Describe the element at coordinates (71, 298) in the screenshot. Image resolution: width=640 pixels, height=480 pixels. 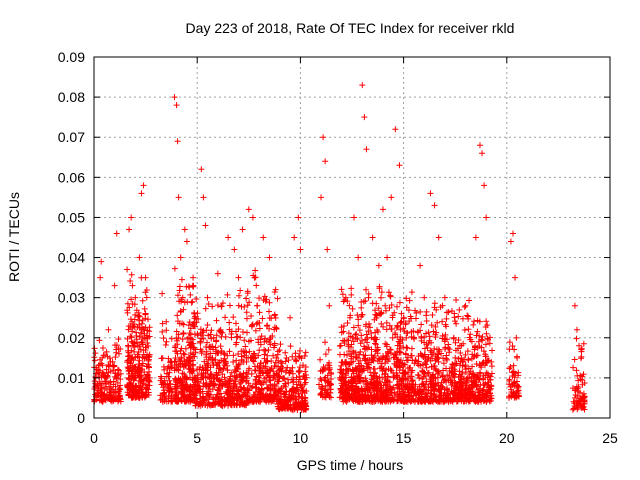
I see `y-tick-label: 0.03` at that location.